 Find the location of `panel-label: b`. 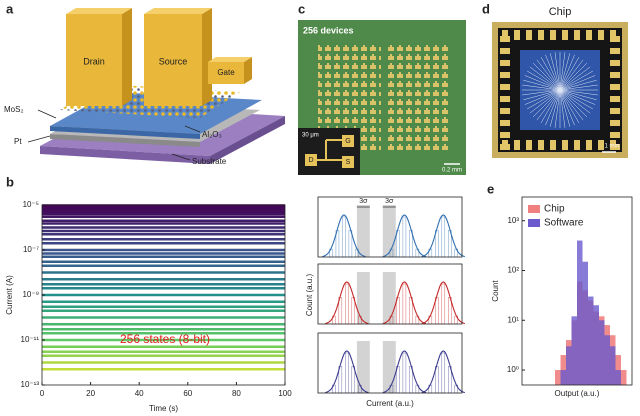

panel-label: b is located at coordinates (10, 181).